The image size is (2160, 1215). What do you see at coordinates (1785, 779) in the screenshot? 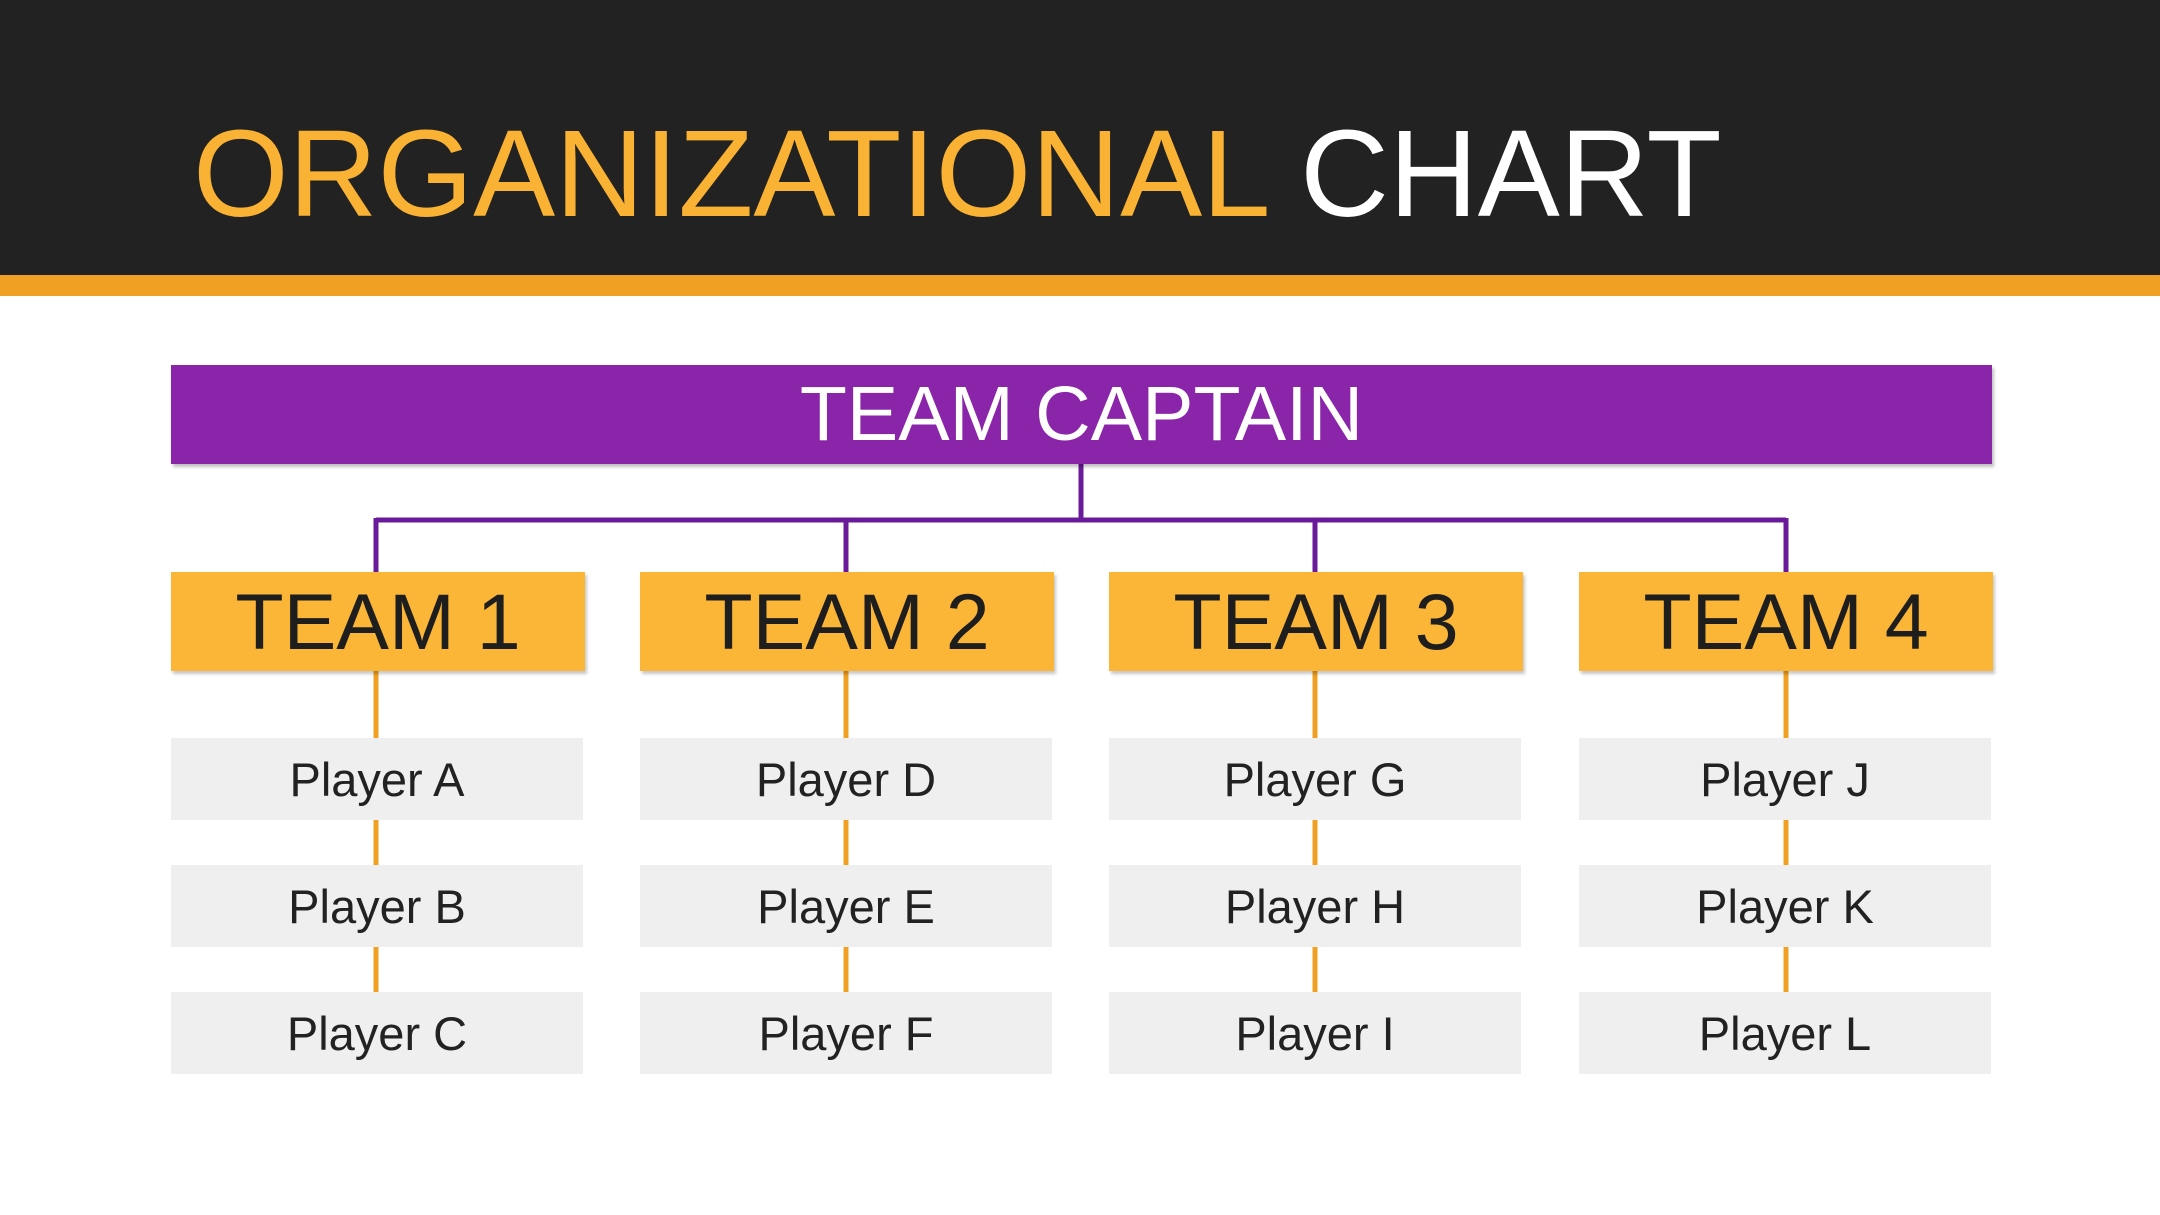
I see `player-j-node: Player J` at bounding box center [1785, 779].